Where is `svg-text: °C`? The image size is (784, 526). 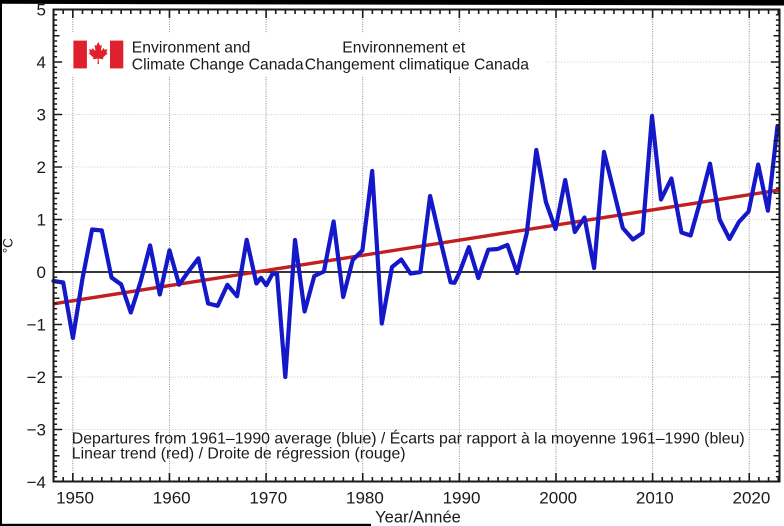
svg-text: °C is located at coordinates (8, 245).